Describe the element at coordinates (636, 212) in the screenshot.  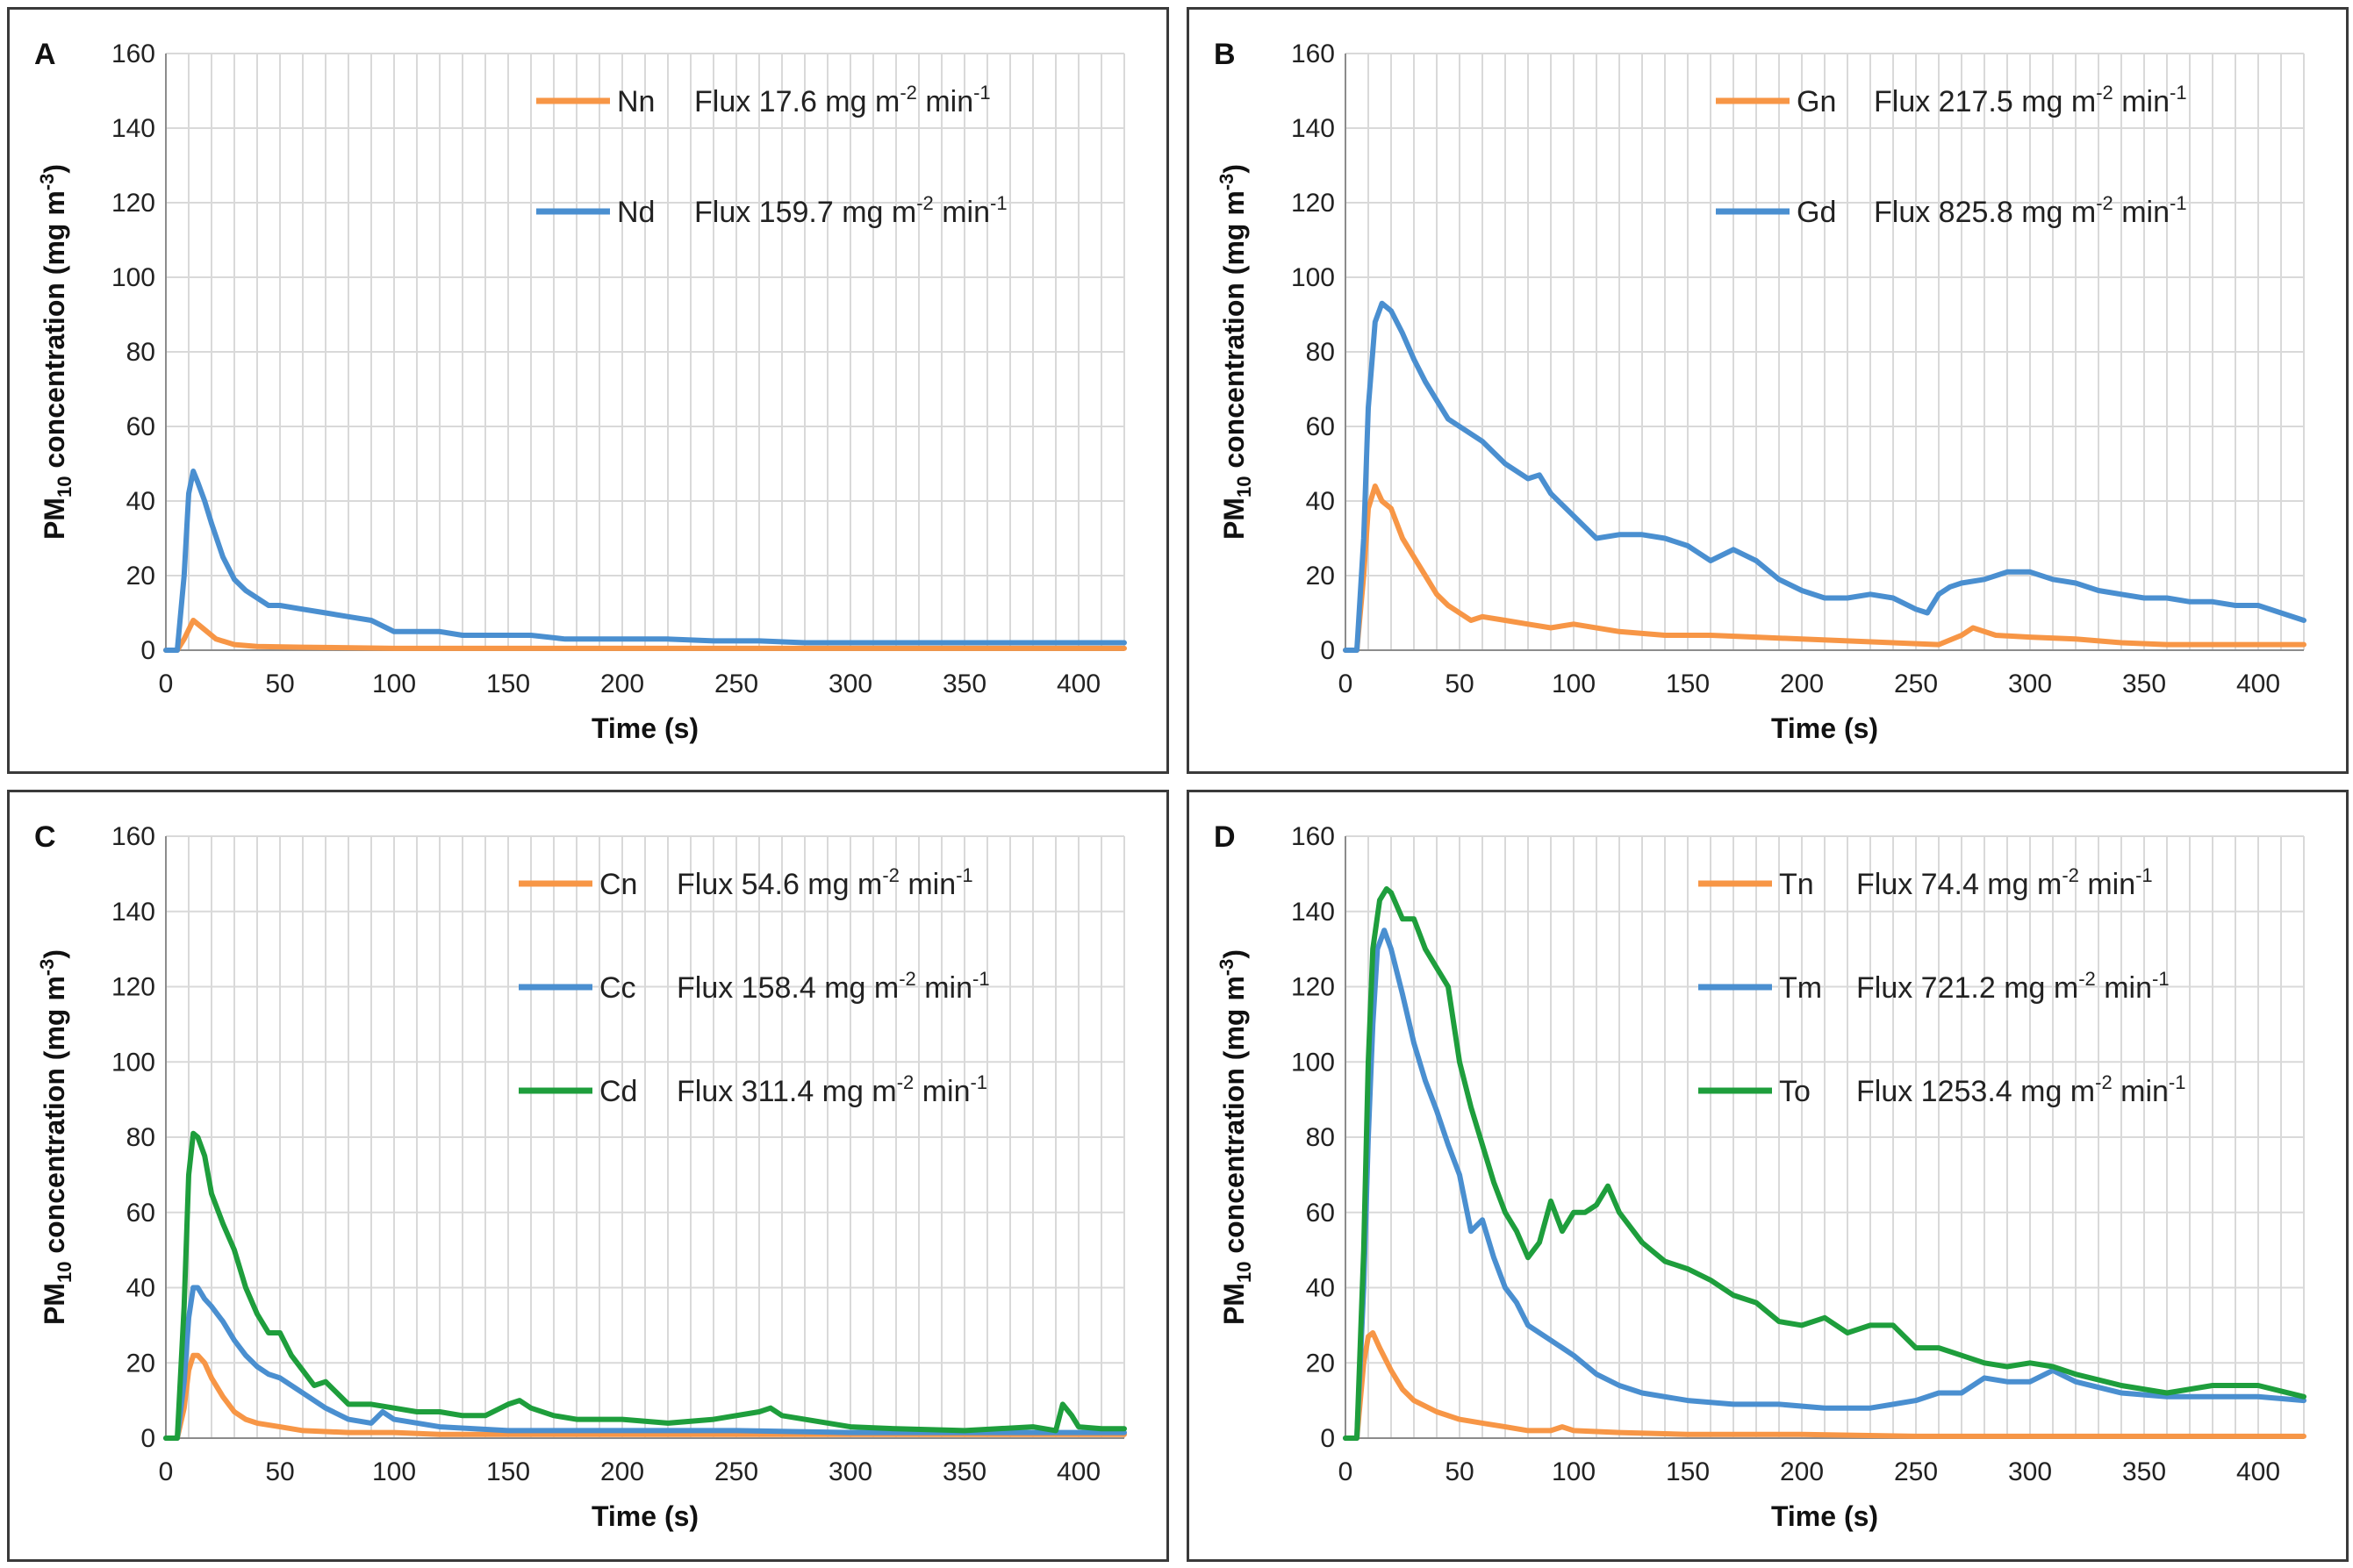
I see `legend-series-name: Nd` at that location.